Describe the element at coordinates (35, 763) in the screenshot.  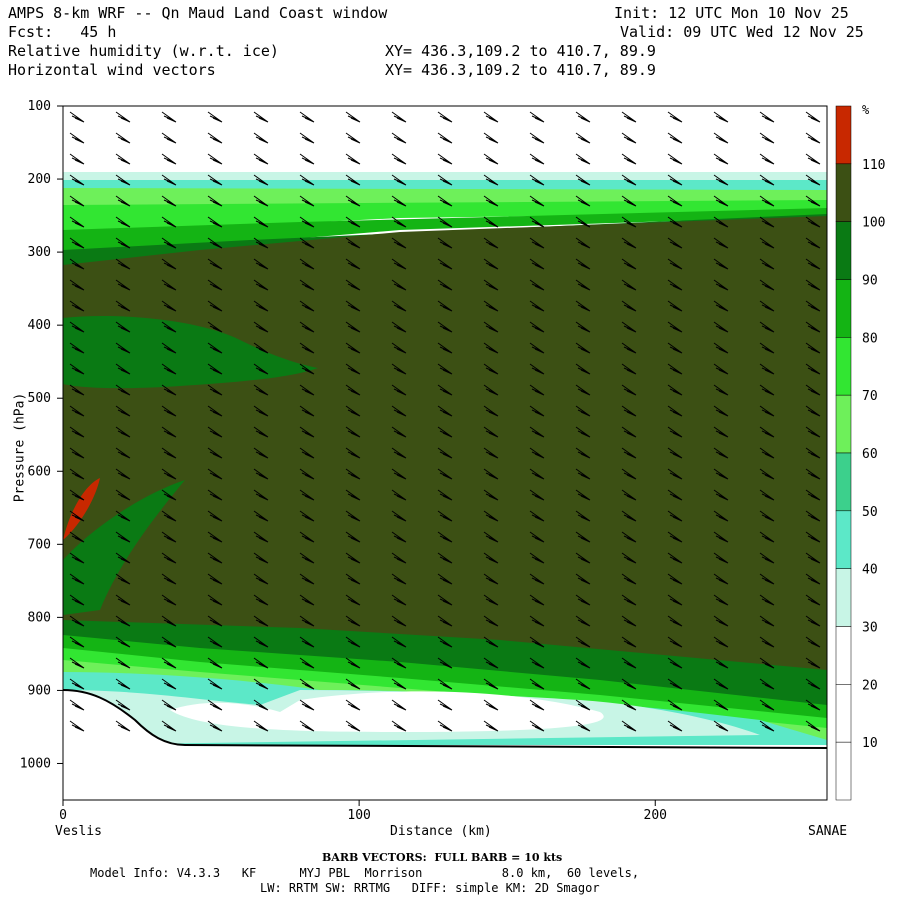
I see `y-tick-label: 1000` at that location.